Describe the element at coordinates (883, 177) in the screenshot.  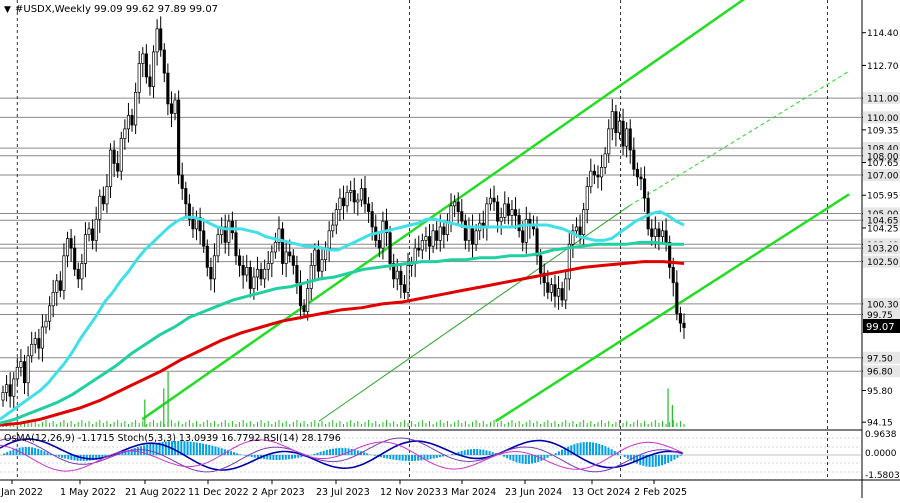
I see `price-tick-label: 107.00` at that location.